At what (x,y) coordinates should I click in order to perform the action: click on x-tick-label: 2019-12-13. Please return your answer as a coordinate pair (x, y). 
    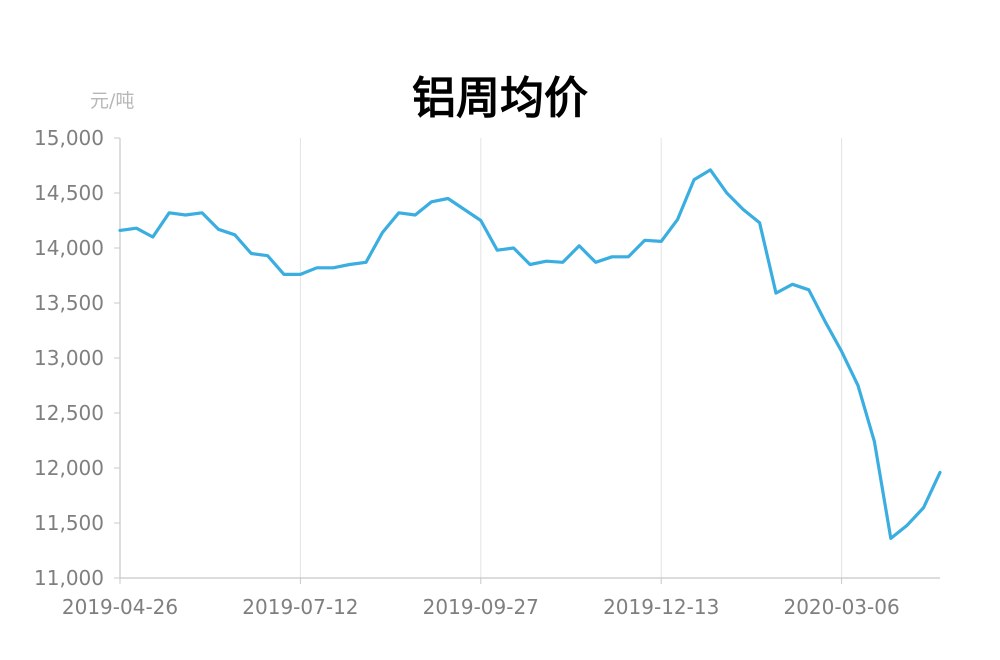
    Looking at the image, I should click on (661, 607).